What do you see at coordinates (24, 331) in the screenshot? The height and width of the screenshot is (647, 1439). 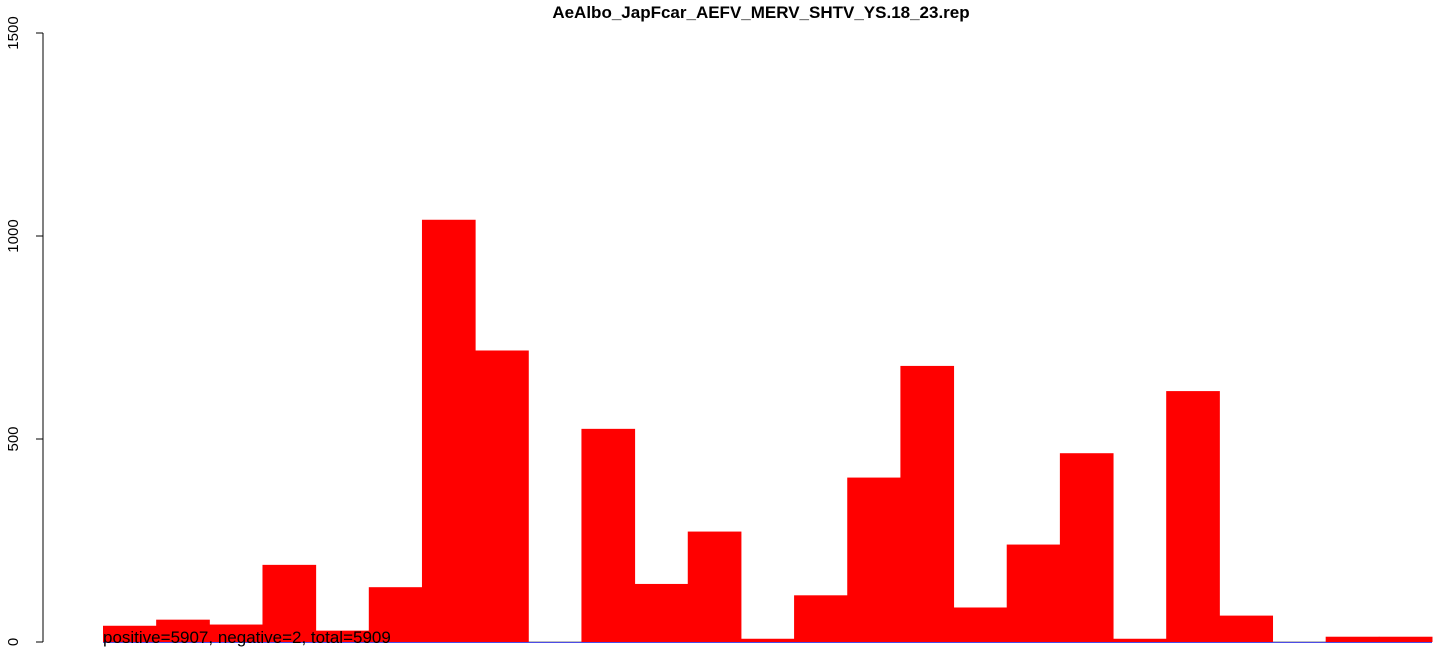 I see `y-axis: 0 500 1000 1500` at bounding box center [24, 331].